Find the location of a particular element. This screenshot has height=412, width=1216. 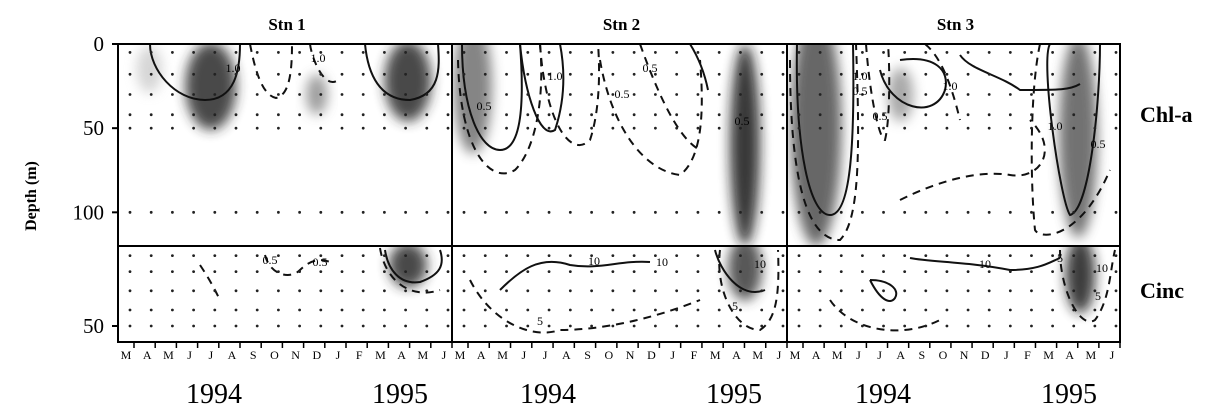

month-tick-label: A is located at coordinates (232, 355).